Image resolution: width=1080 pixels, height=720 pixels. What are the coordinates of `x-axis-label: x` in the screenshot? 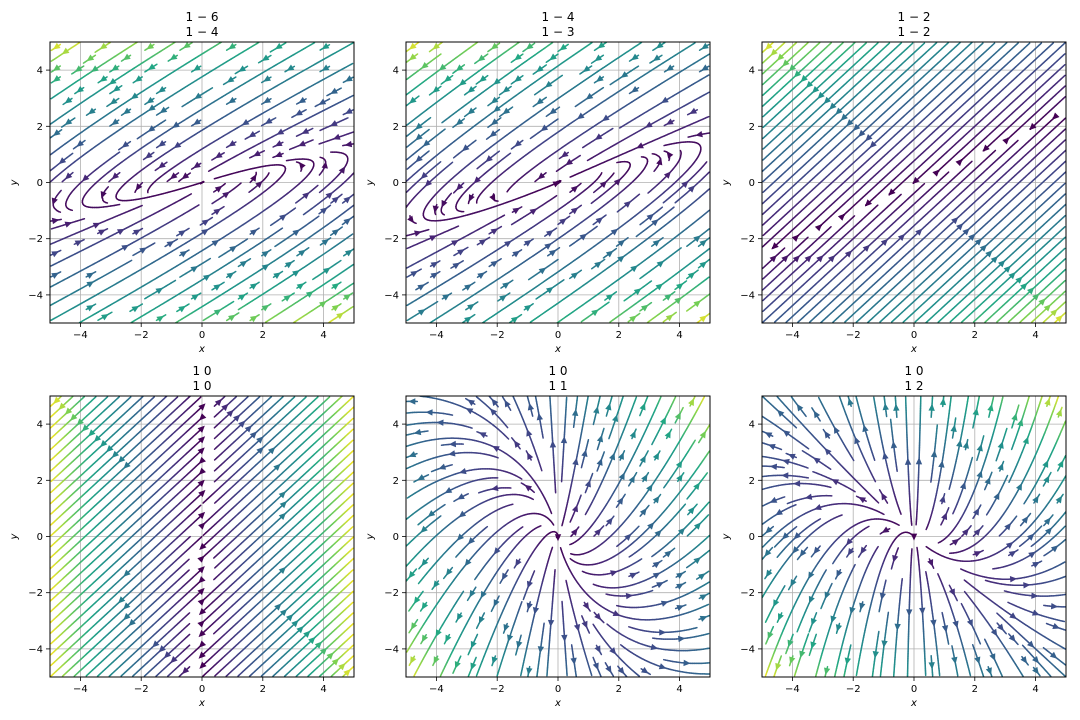 It's located at (201, 349).